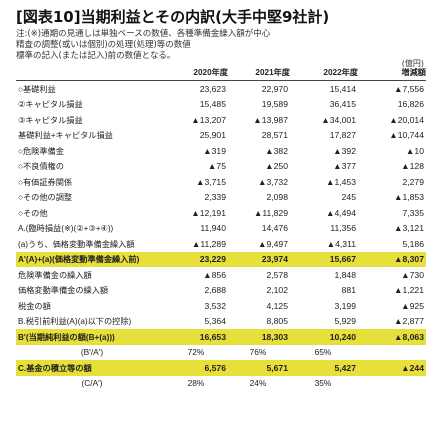  Describe the element at coordinates (215, 305) in the screenshot. I see `cell-value: 3,532` at that location.